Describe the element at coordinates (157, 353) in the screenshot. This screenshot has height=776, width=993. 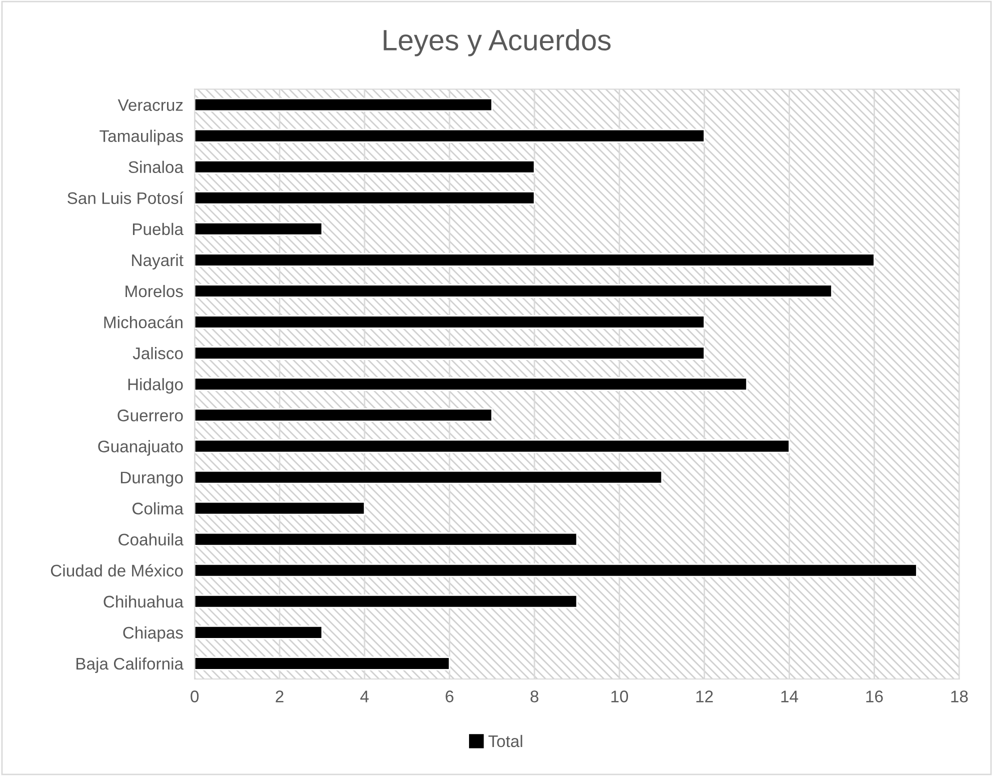
I see `y-tick-label: Jalisco` at that location.